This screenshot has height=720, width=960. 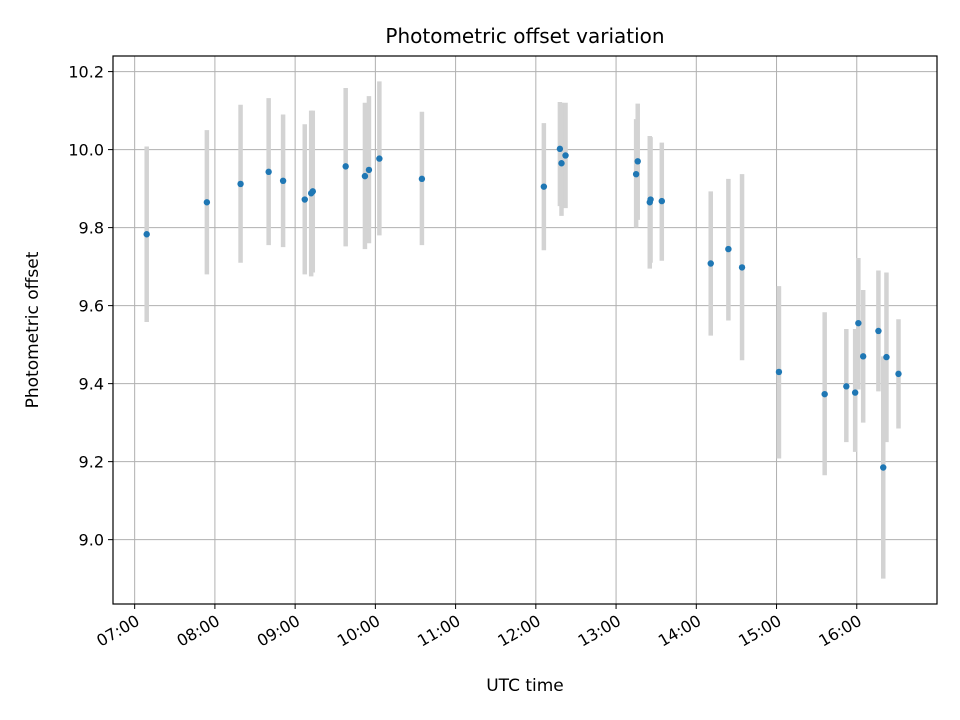 I want to click on y-axis: 9.0 9.2 9.4 9.6 9.8 10.0 10.2, so click(x=90, y=306).